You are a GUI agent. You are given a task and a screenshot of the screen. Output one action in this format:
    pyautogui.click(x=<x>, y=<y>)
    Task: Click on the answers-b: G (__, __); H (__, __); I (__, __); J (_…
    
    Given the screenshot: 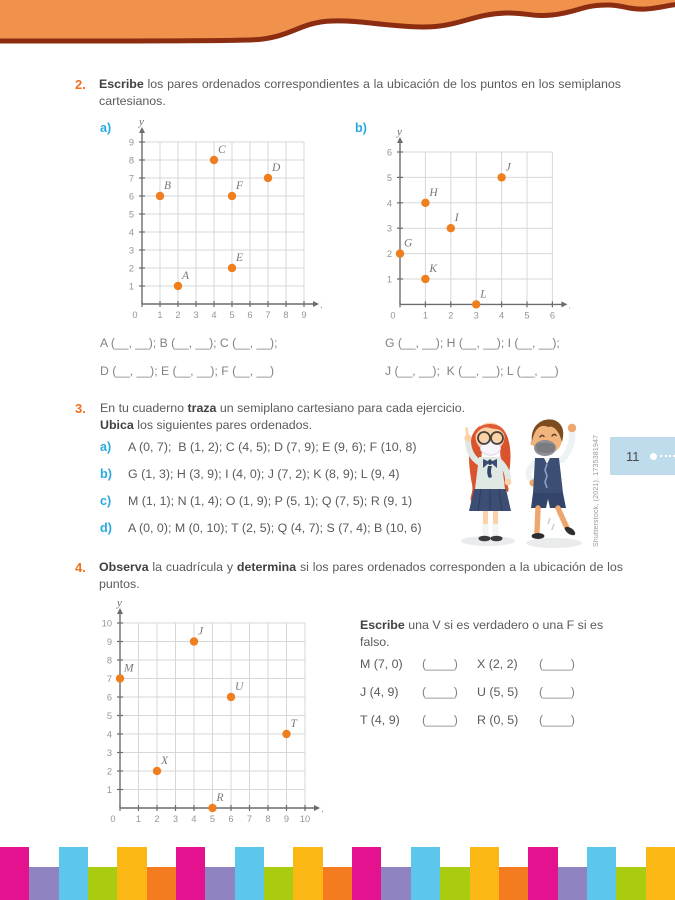 What is the action you would take?
    pyautogui.click(x=472, y=357)
    